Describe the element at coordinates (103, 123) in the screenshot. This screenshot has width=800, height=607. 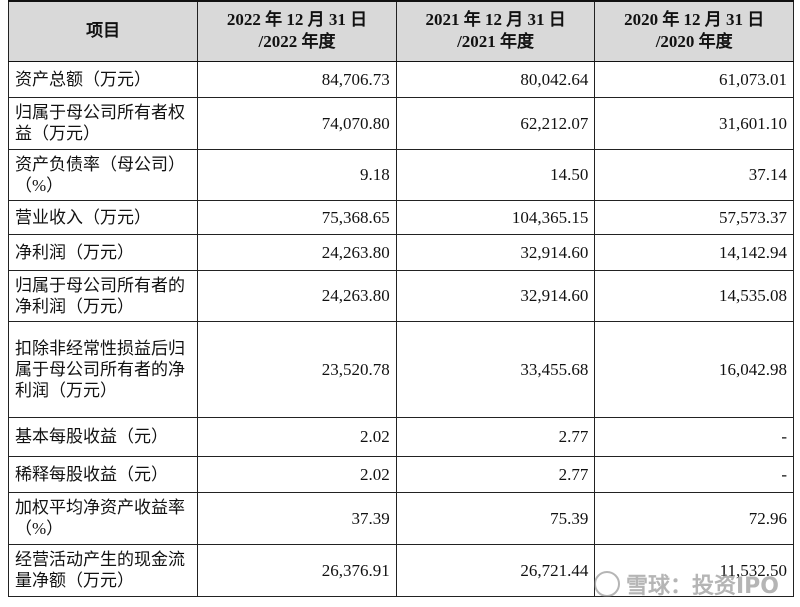
I see `row-label: 归属于母公司所有者权益（万元）` at that location.